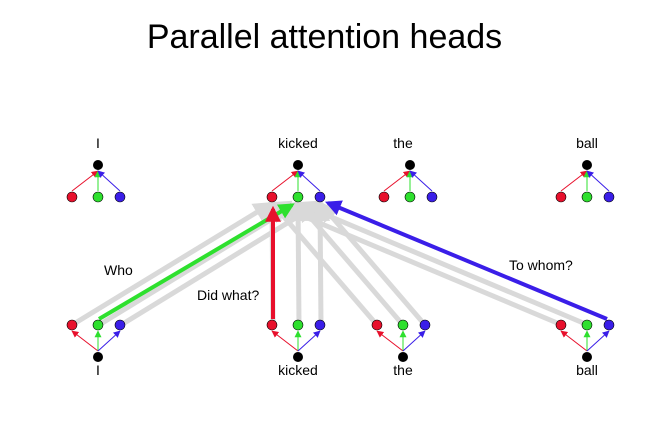 The image size is (649, 426). What do you see at coordinates (466, 260) in the screenshot?
I see `to-whom-attention-arrow` at bounding box center [466, 260].